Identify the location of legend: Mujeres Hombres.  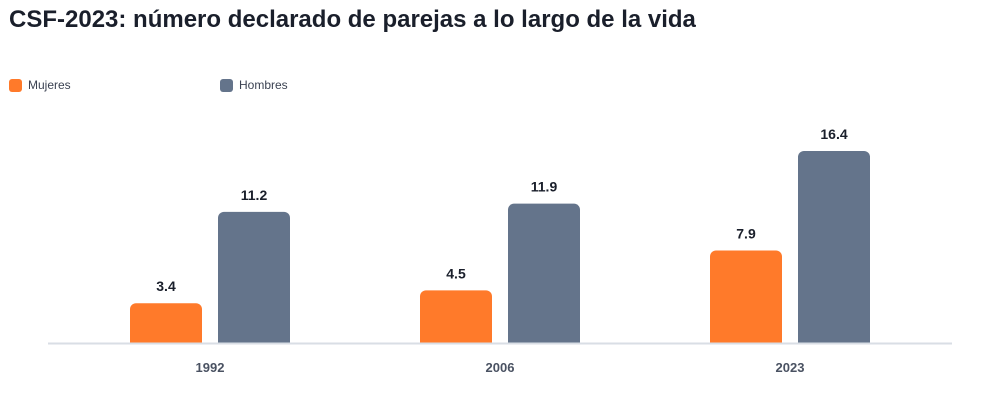
(220, 85).